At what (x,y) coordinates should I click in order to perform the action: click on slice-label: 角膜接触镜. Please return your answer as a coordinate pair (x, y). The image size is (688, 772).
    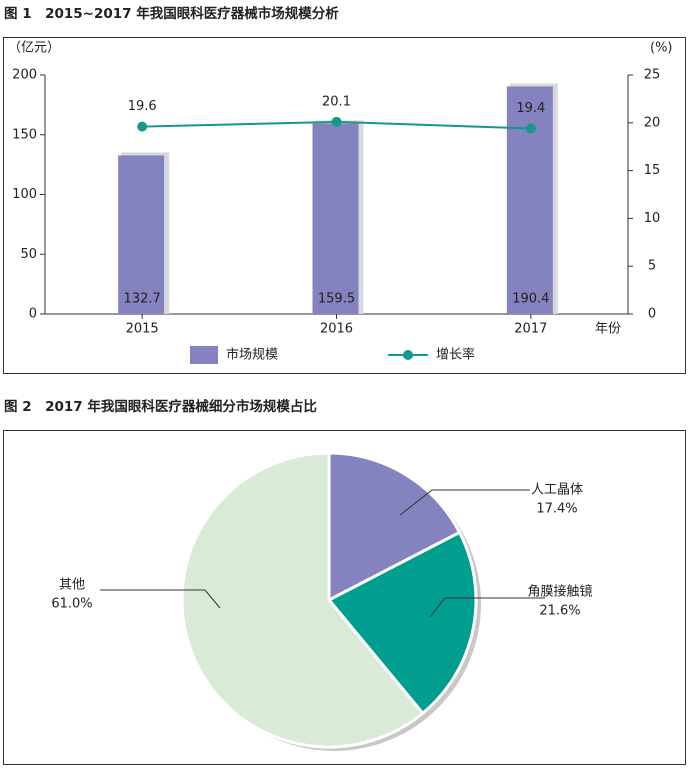
    Looking at the image, I should click on (559, 592).